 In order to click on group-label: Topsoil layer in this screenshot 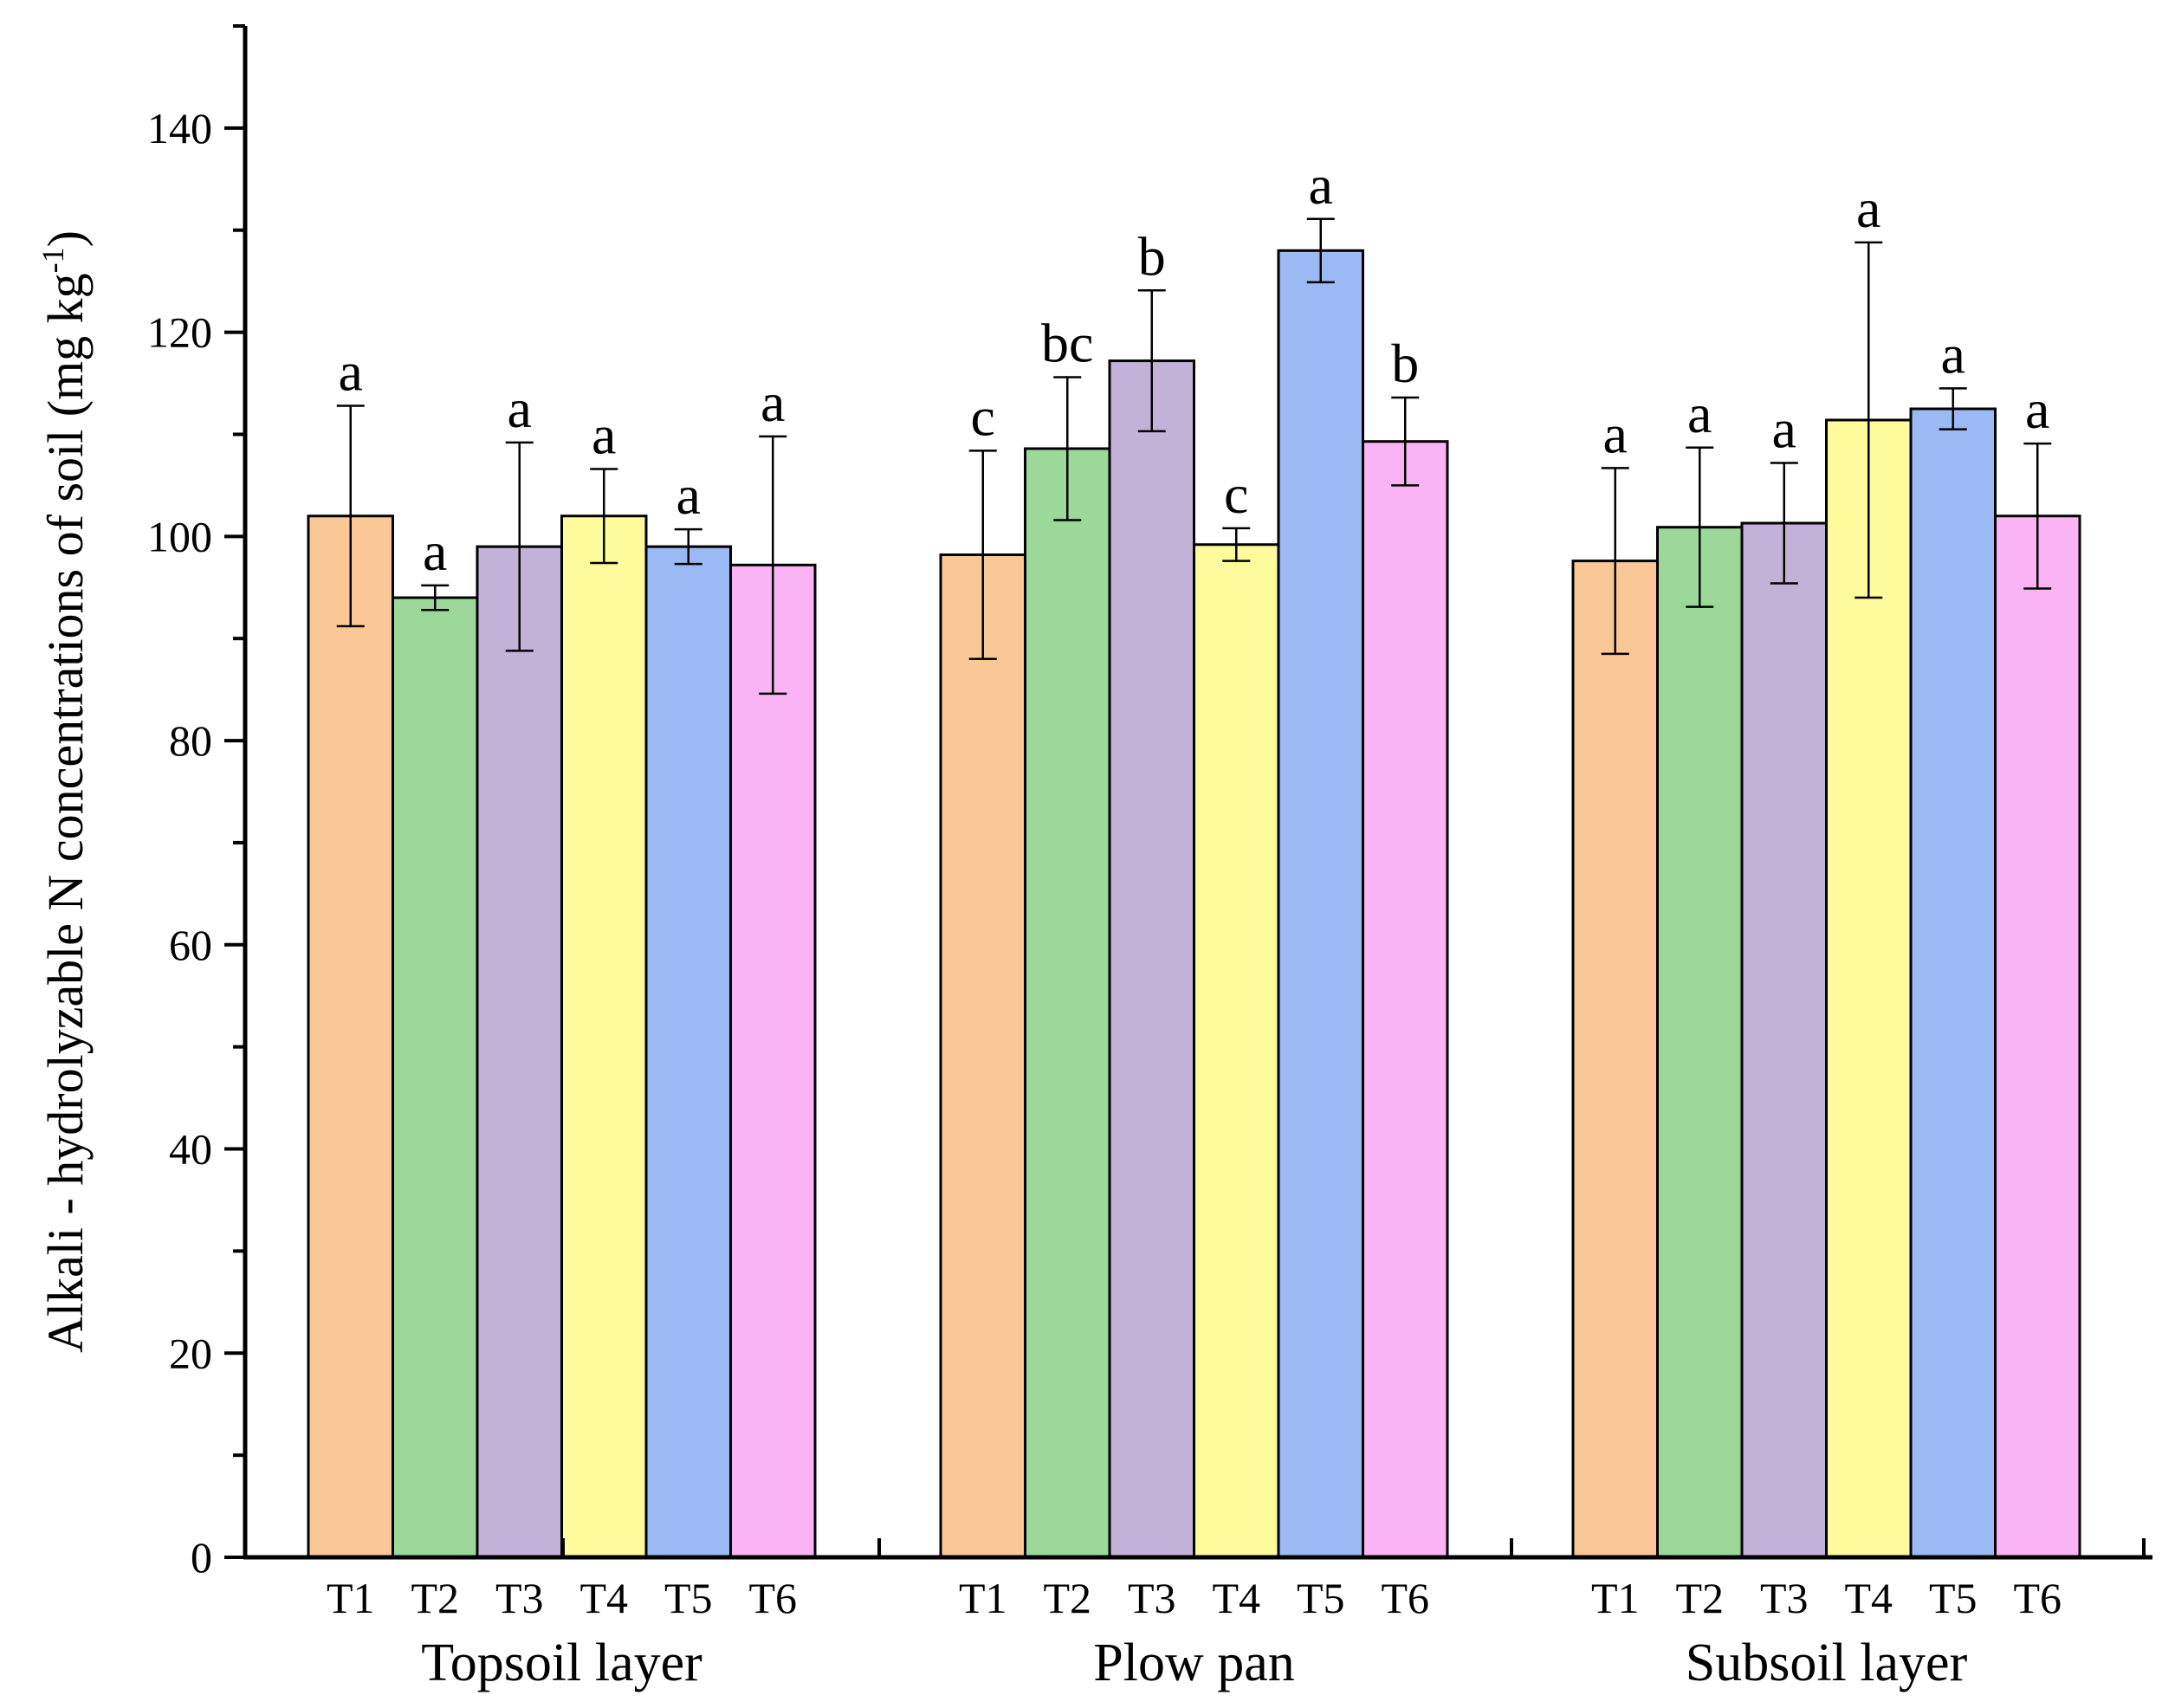, I will do `click(561, 1663)`.